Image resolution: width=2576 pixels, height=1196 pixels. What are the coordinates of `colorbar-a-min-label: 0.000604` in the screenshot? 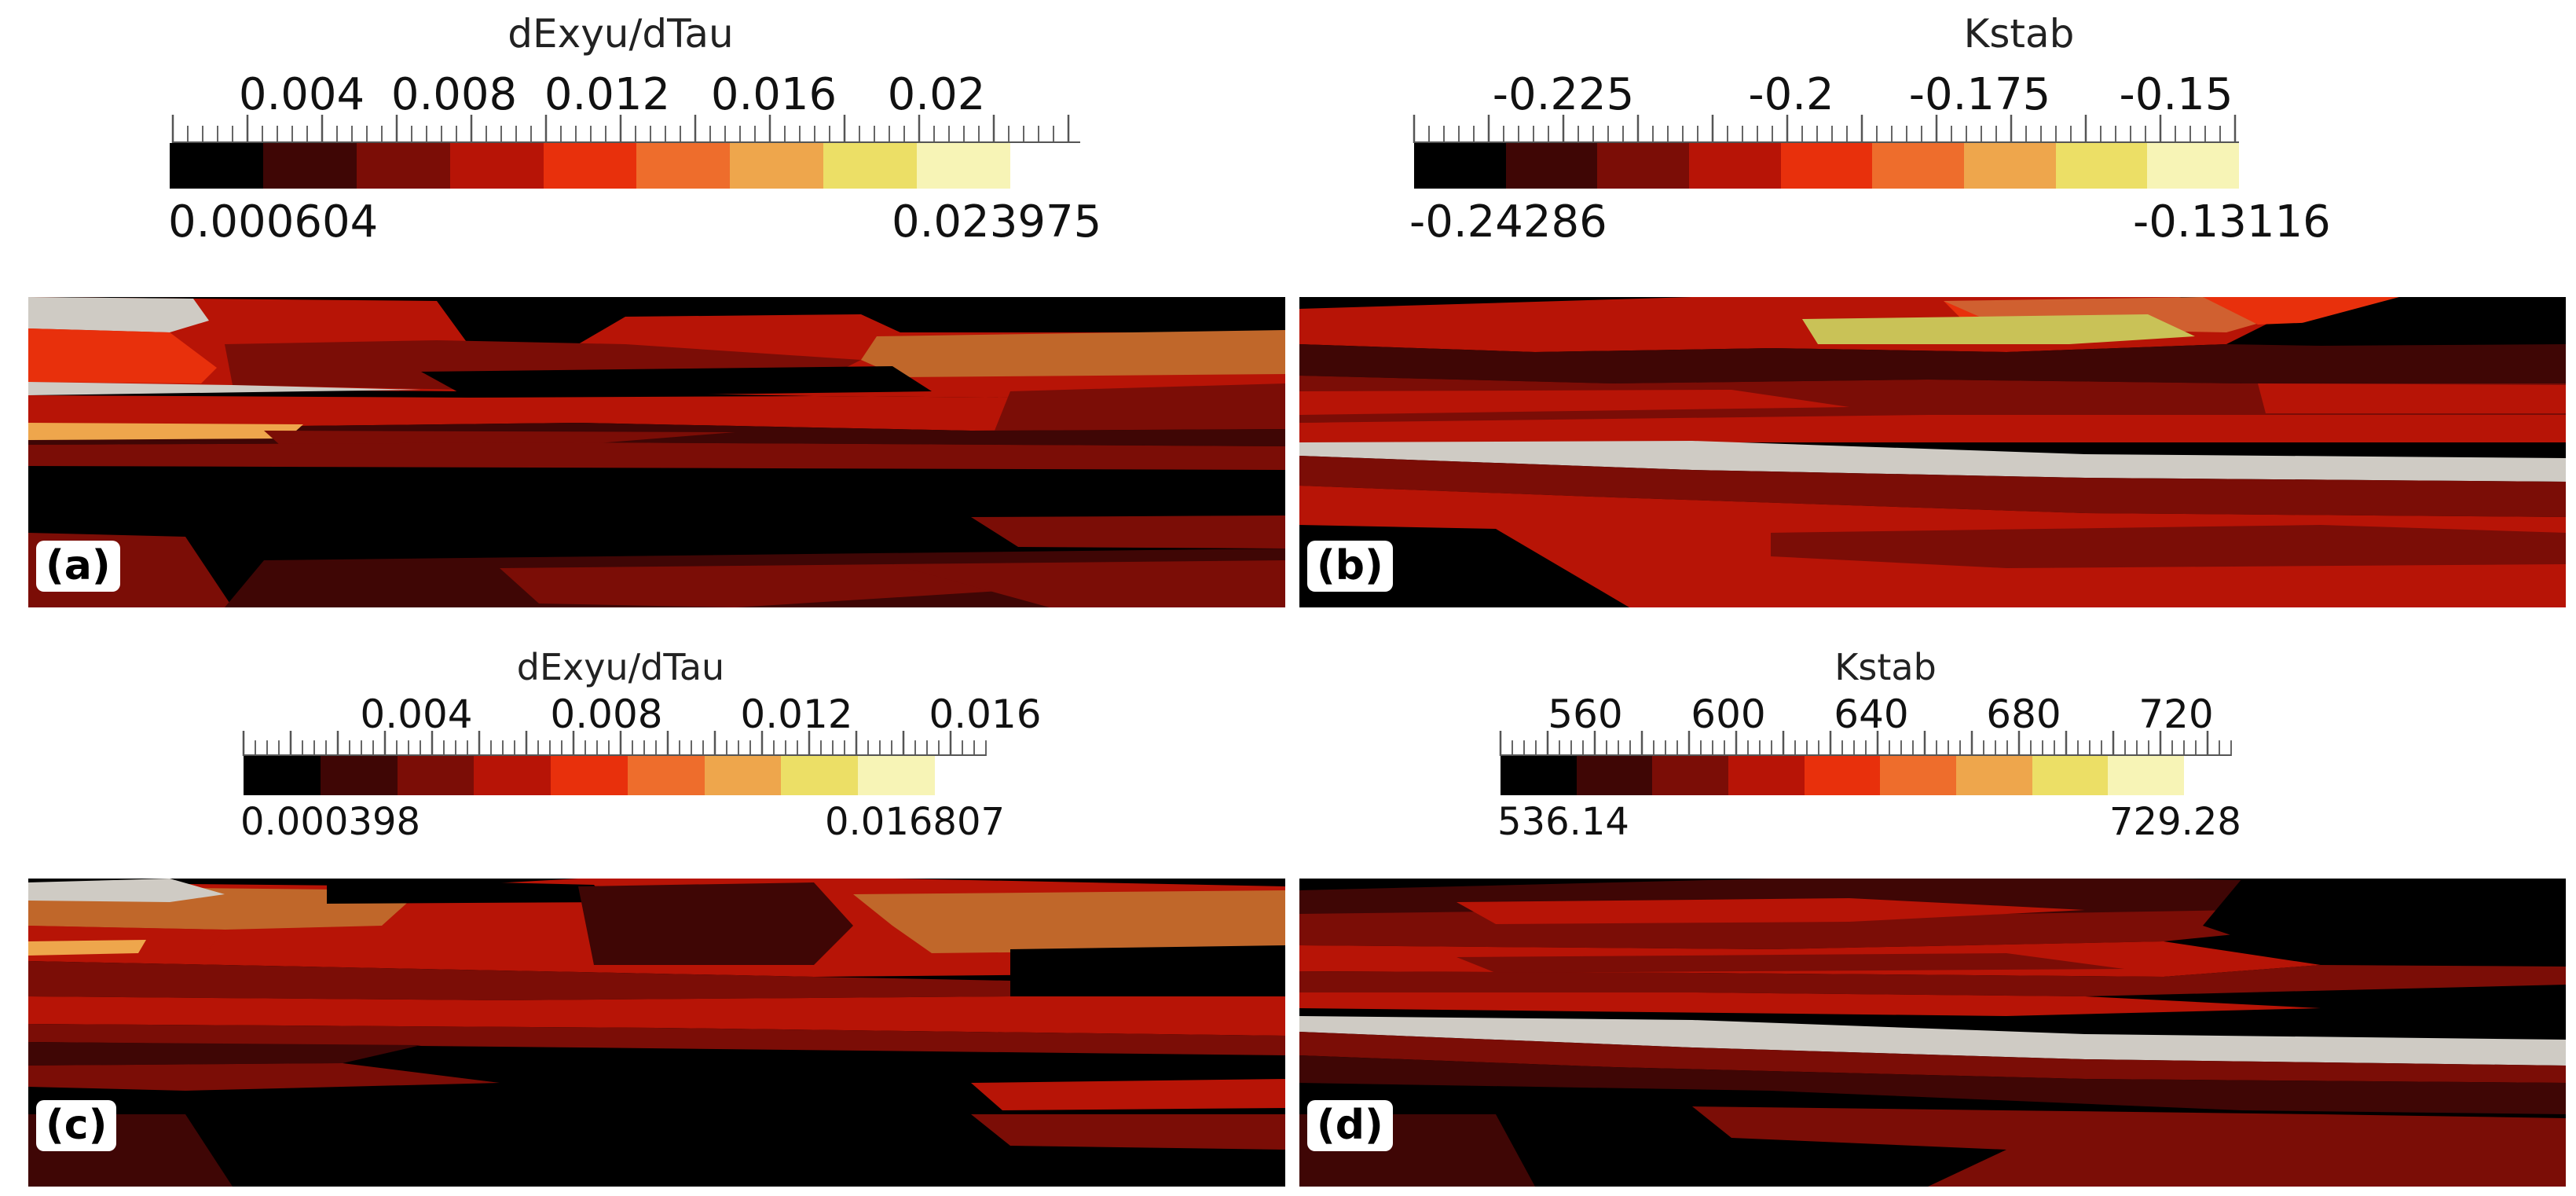 It's located at (273, 222).